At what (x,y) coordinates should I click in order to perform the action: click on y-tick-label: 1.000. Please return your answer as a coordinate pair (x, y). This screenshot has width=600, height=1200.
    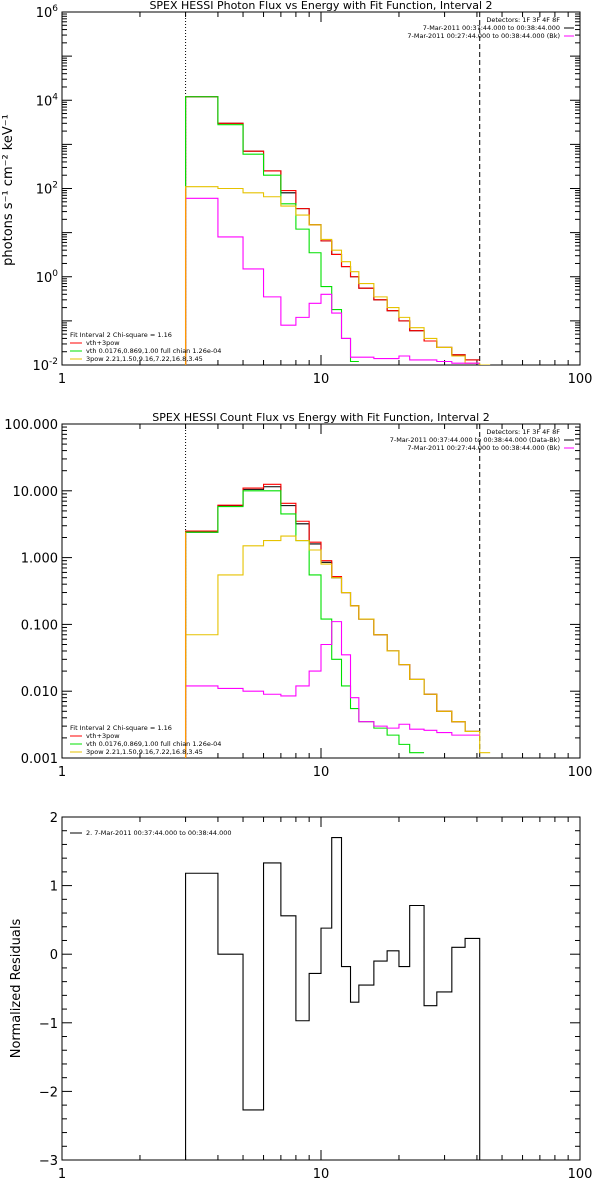
    Looking at the image, I should click on (39, 559).